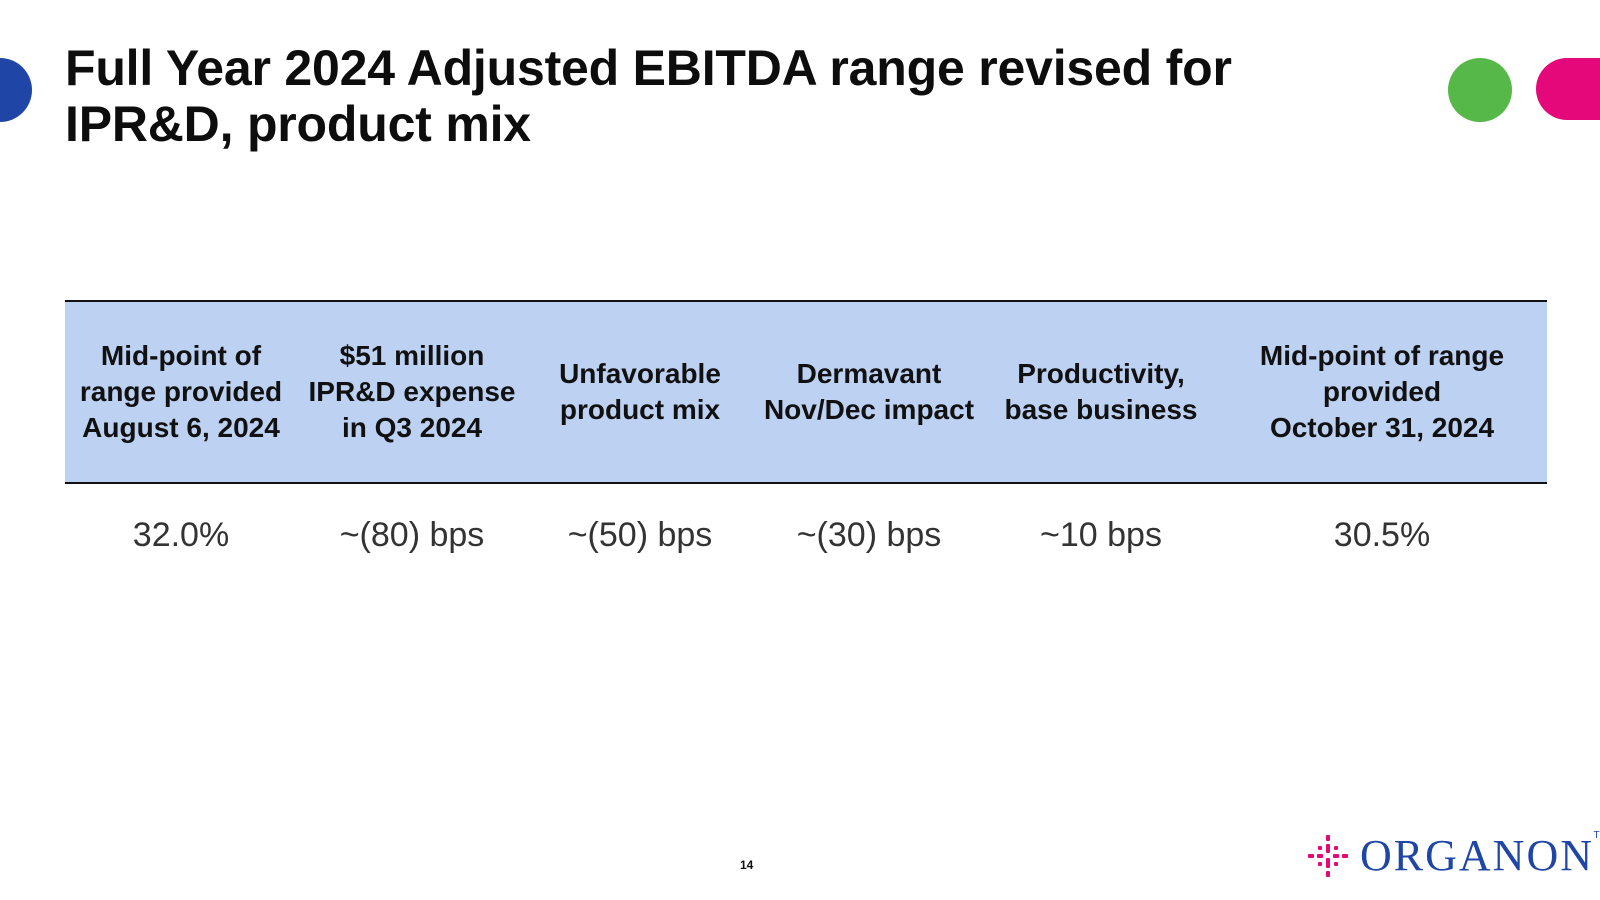  Describe the element at coordinates (869, 534) in the screenshot. I see `table-cell: ~(30) bps` at that location.